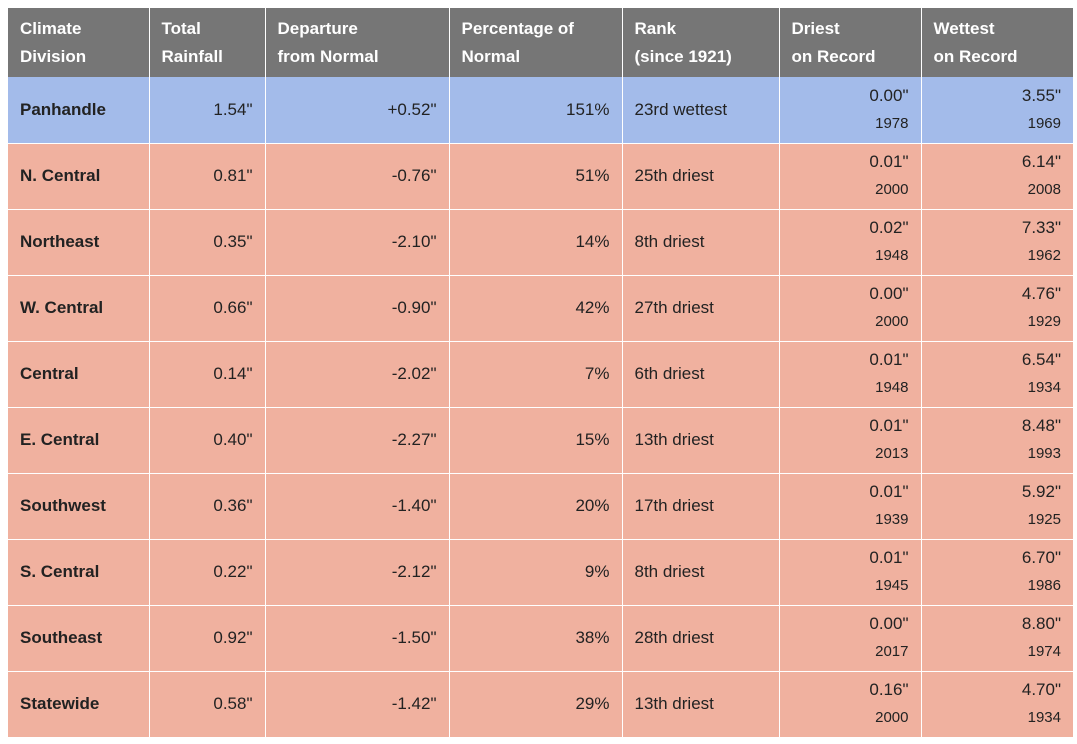  I want to click on header-departure-from-normal: Departure from Normal, so click(357, 42).